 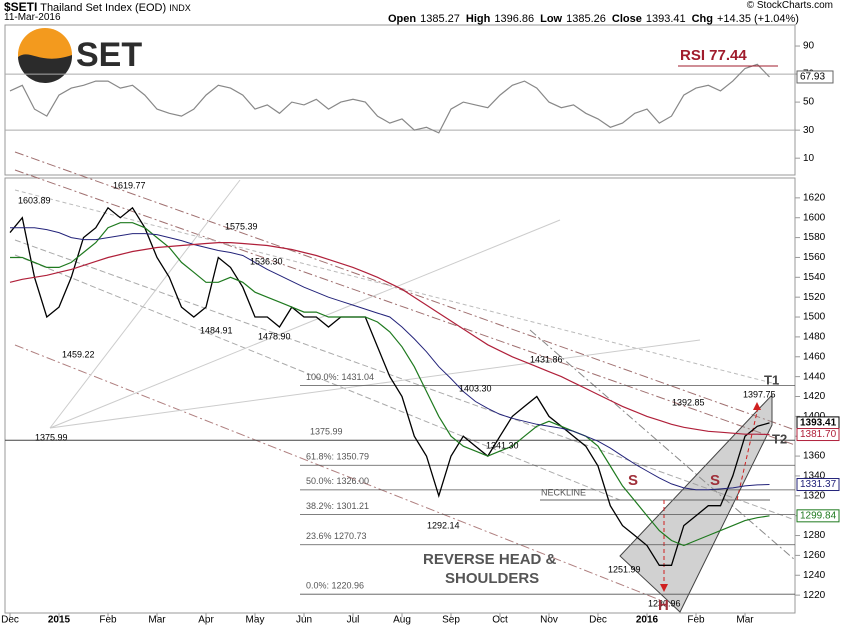 What do you see at coordinates (747, 456) in the screenshot?
I see `target-arrow` at bounding box center [747, 456].